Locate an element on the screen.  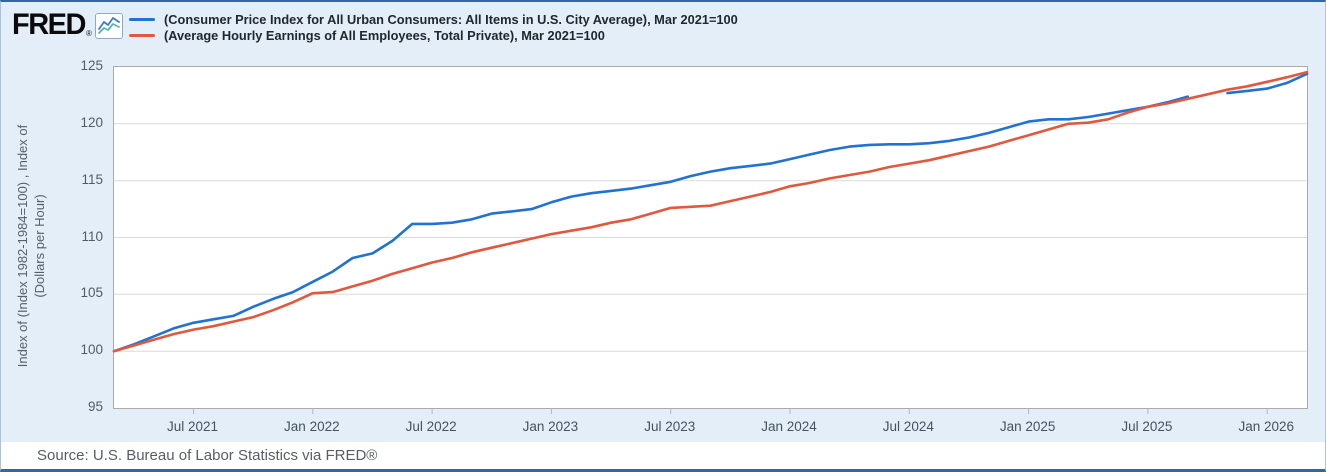
y-tick-label: 115 is located at coordinates (92, 179).